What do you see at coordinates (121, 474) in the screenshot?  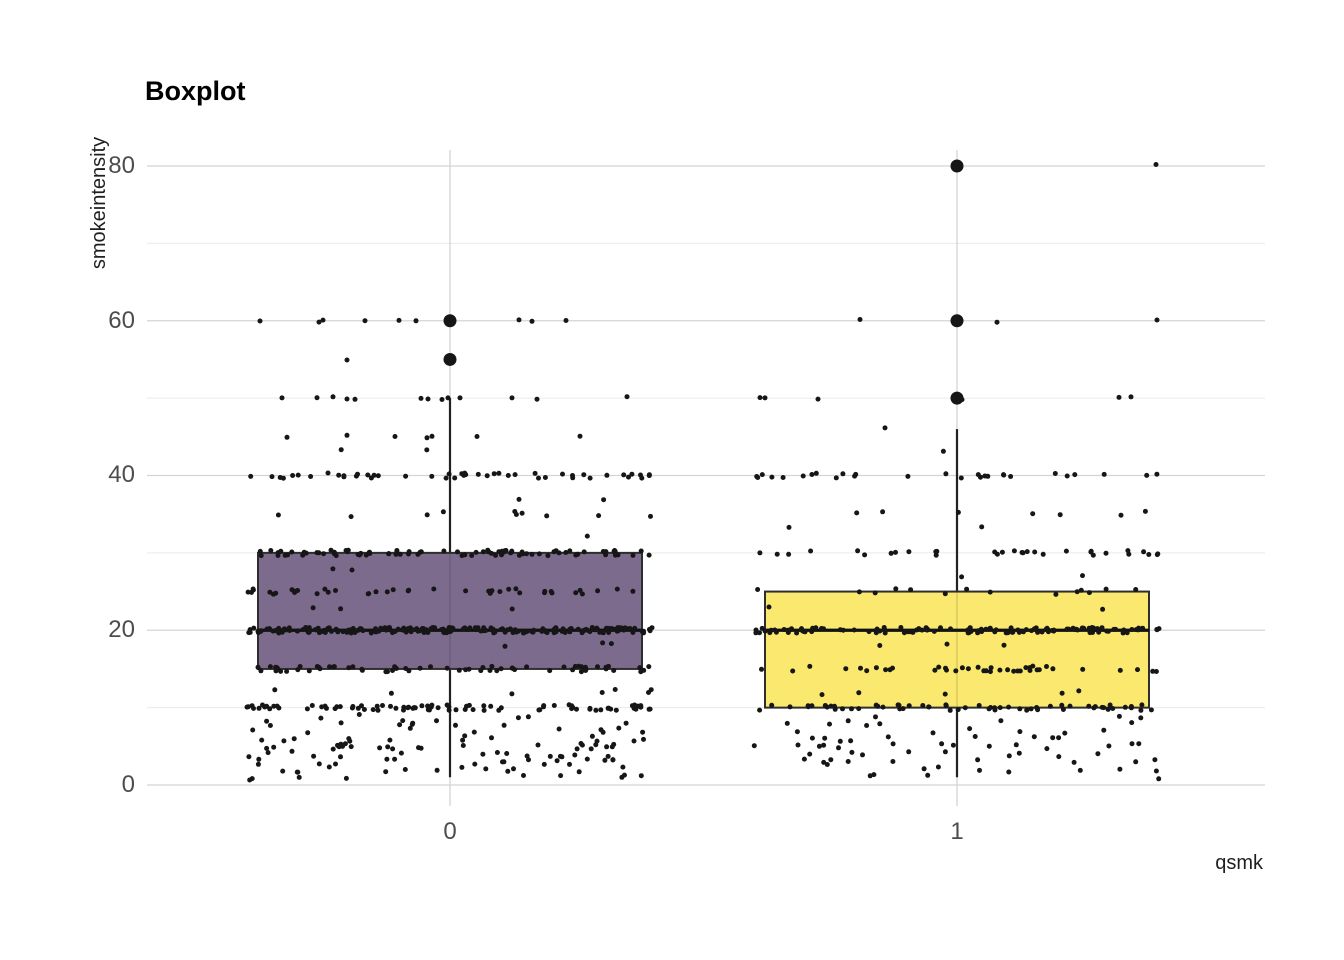 I see `y-tick-label-40: 40` at bounding box center [121, 474].